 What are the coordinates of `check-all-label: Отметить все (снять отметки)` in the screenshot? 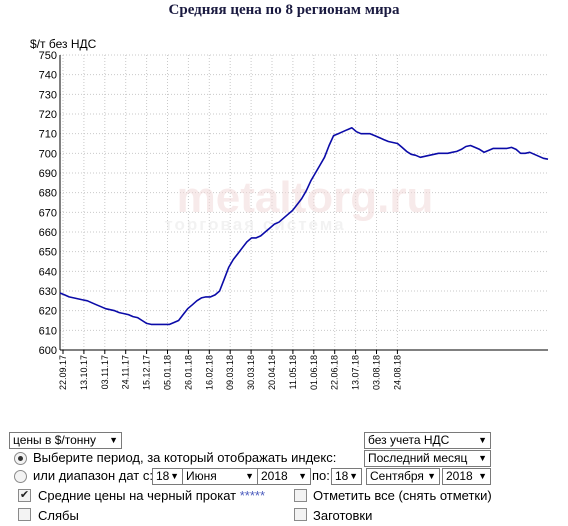 It's located at (402, 495).